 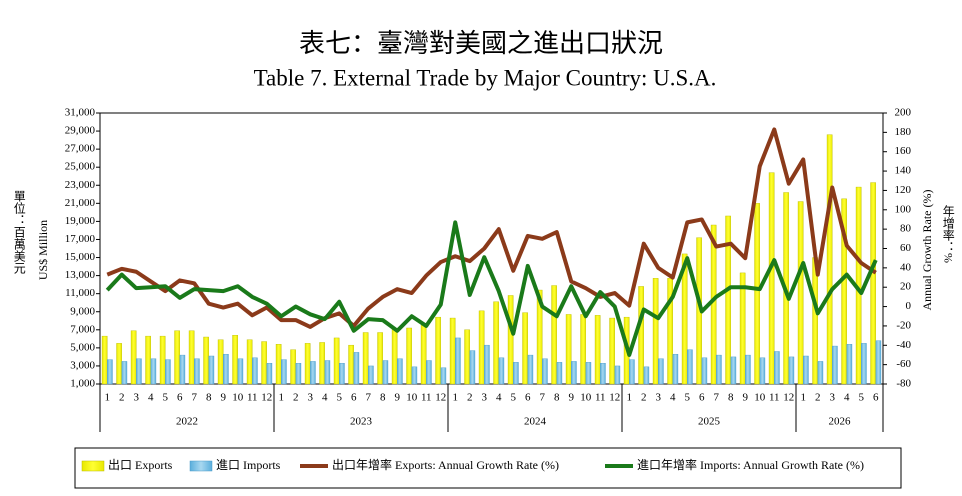 What do you see at coordinates (361, 422) in the screenshot?
I see `x-group-label: 2023` at bounding box center [361, 422].